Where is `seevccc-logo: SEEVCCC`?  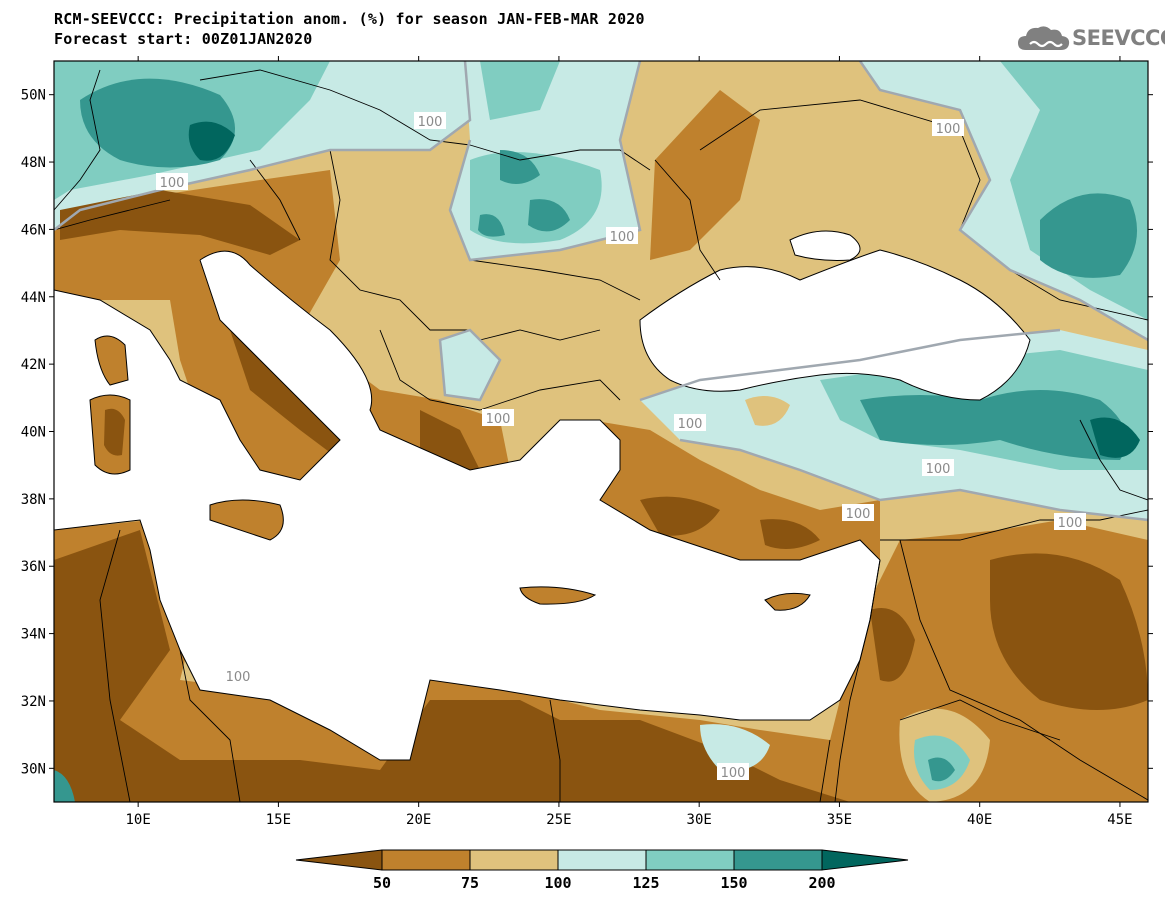
seevccc-logo: SEEVCCC is located at coordinates (1090, 39).